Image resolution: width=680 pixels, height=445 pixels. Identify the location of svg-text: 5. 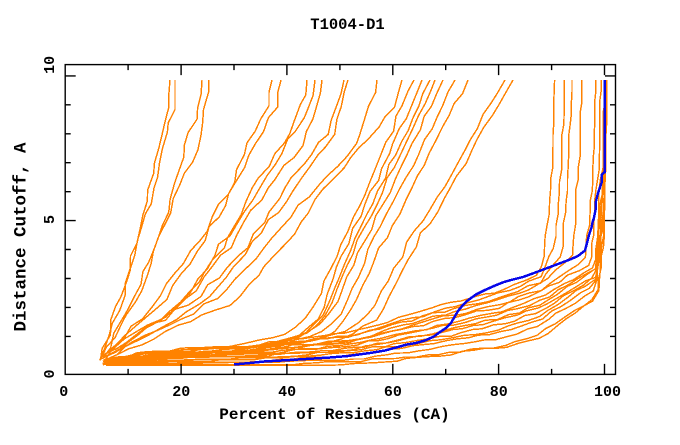
(50, 219).